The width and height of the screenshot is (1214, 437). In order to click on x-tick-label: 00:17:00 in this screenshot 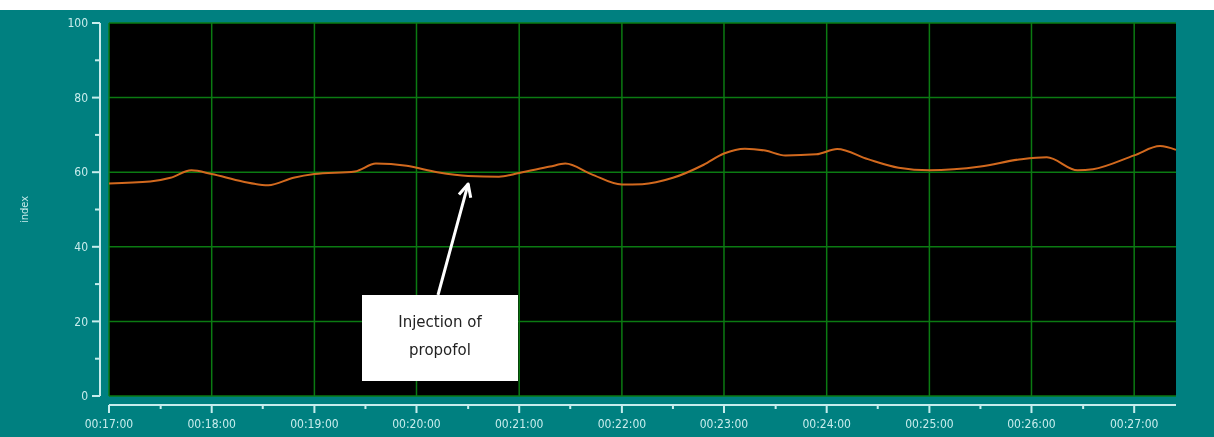, I will do `click(109, 424)`.